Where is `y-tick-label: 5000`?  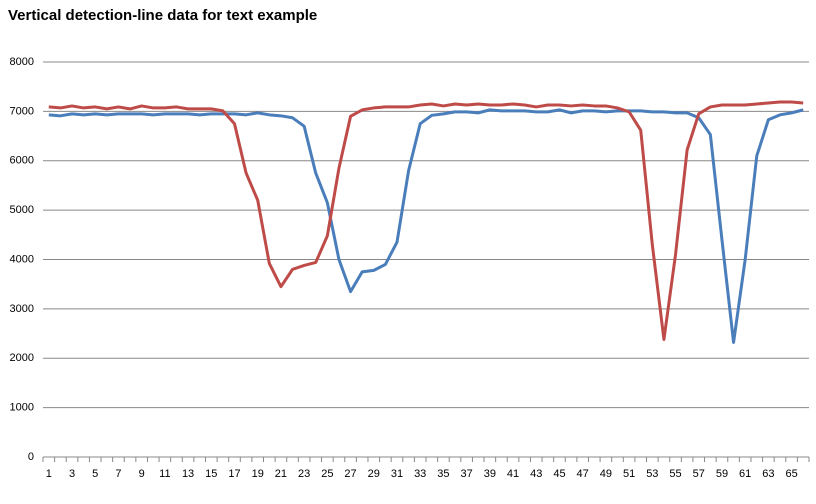 y-tick-label: 5000 is located at coordinates (22, 210).